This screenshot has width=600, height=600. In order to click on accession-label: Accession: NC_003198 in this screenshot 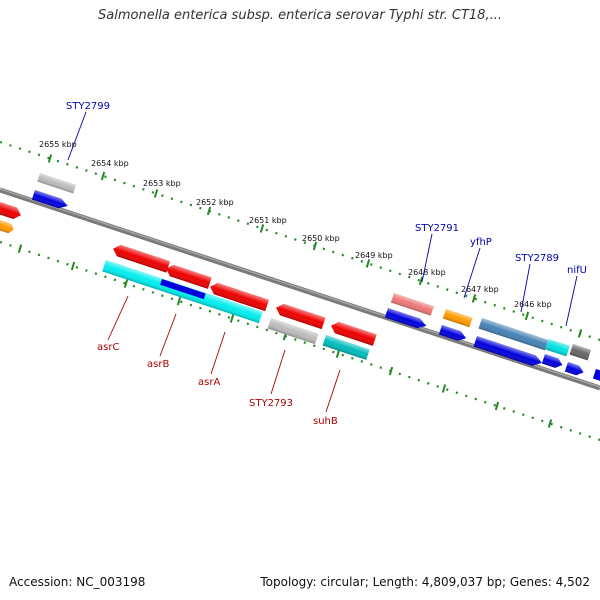, I will do `click(77, 582)`.